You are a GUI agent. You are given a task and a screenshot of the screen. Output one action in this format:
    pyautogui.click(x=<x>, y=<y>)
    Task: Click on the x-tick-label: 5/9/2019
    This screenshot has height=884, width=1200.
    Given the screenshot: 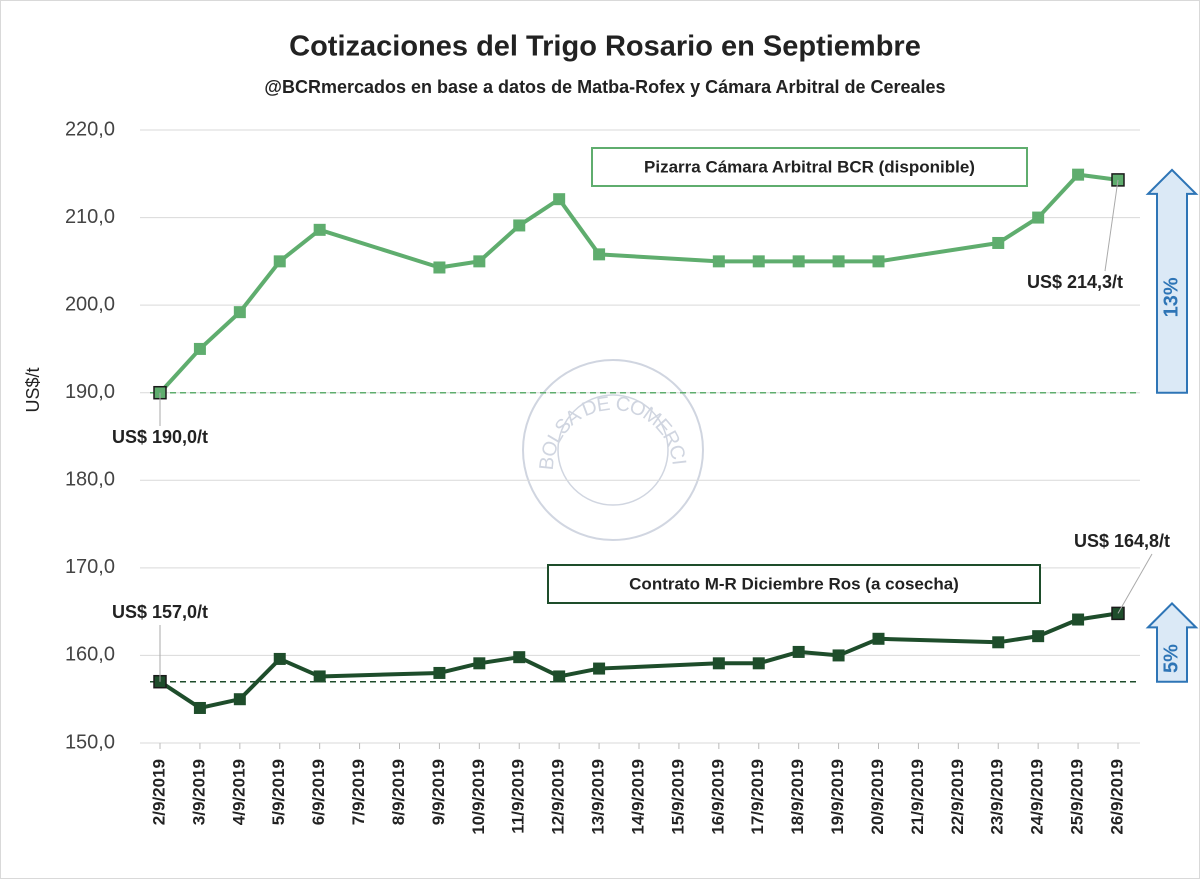 What is the action you would take?
    pyautogui.click(x=278, y=792)
    